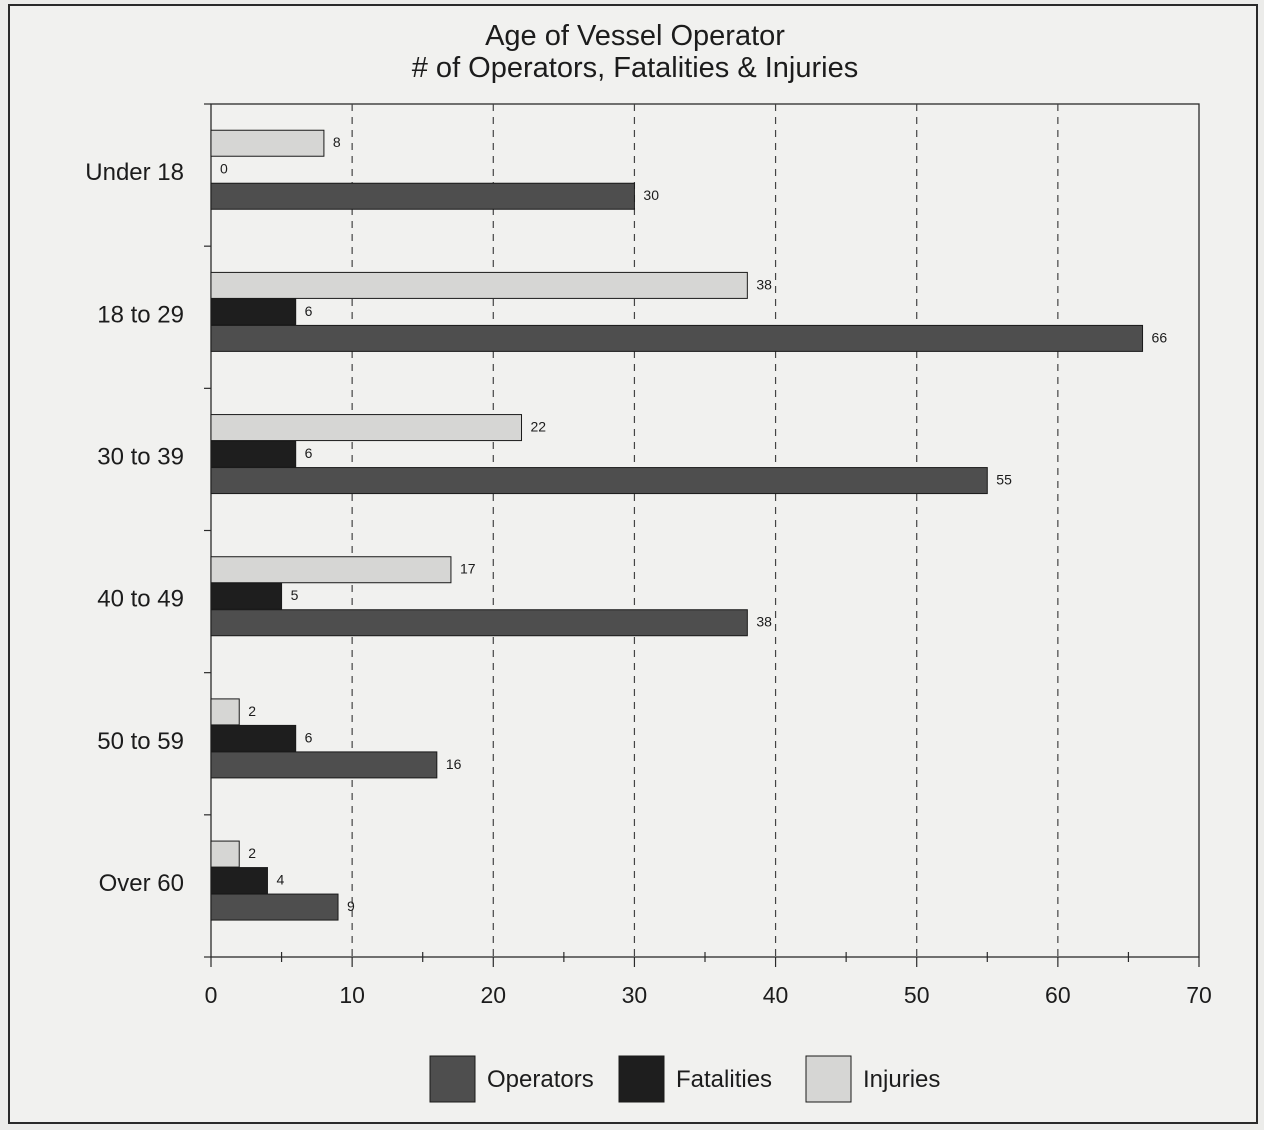 The image size is (1264, 1130). What do you see at coordinates (337, 142) in the screenshot?
I see `data-label: 8` at bounding box center [337, 142].